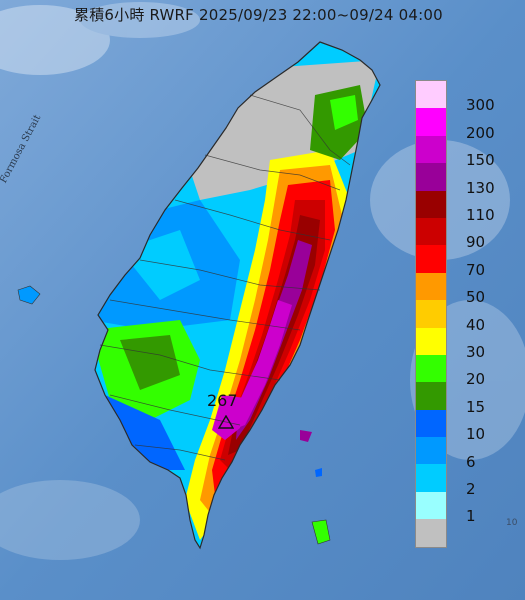 The image size is (525, 600). What do you see at coordinates (480, 132) in the screenshot?
I see `legend-label: 200` at bounding box center [480, 132].